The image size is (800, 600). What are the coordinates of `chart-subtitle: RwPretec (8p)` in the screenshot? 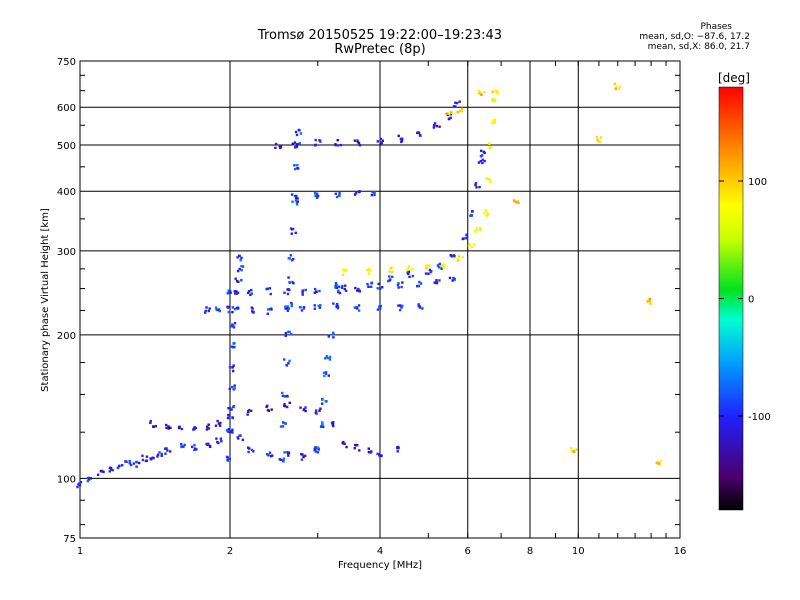 It's located at (380, 49).